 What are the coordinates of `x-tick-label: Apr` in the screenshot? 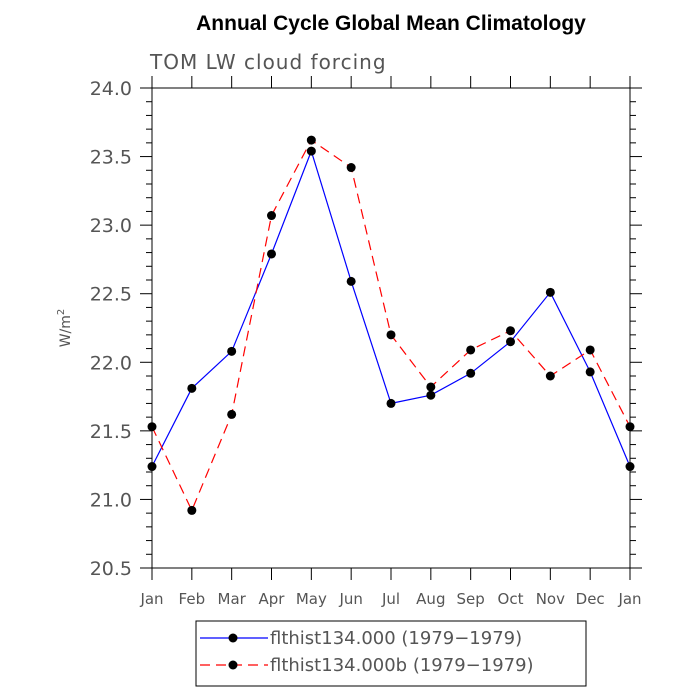 It's located at (272, 599).